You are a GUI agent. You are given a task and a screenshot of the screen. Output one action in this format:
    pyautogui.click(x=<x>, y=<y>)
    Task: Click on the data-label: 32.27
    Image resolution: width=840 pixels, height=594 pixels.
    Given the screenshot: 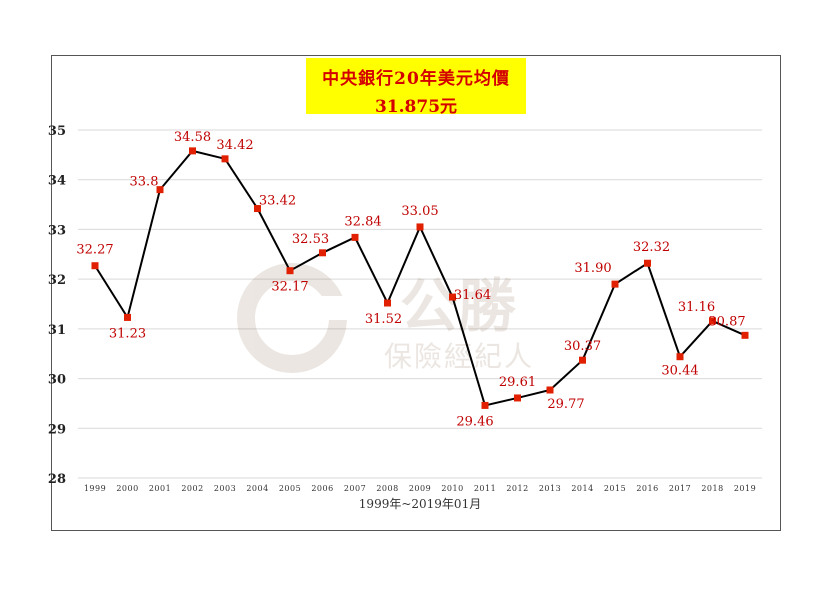 What is the action you would take?
    pyautogui.click(x=94, y=250)
    